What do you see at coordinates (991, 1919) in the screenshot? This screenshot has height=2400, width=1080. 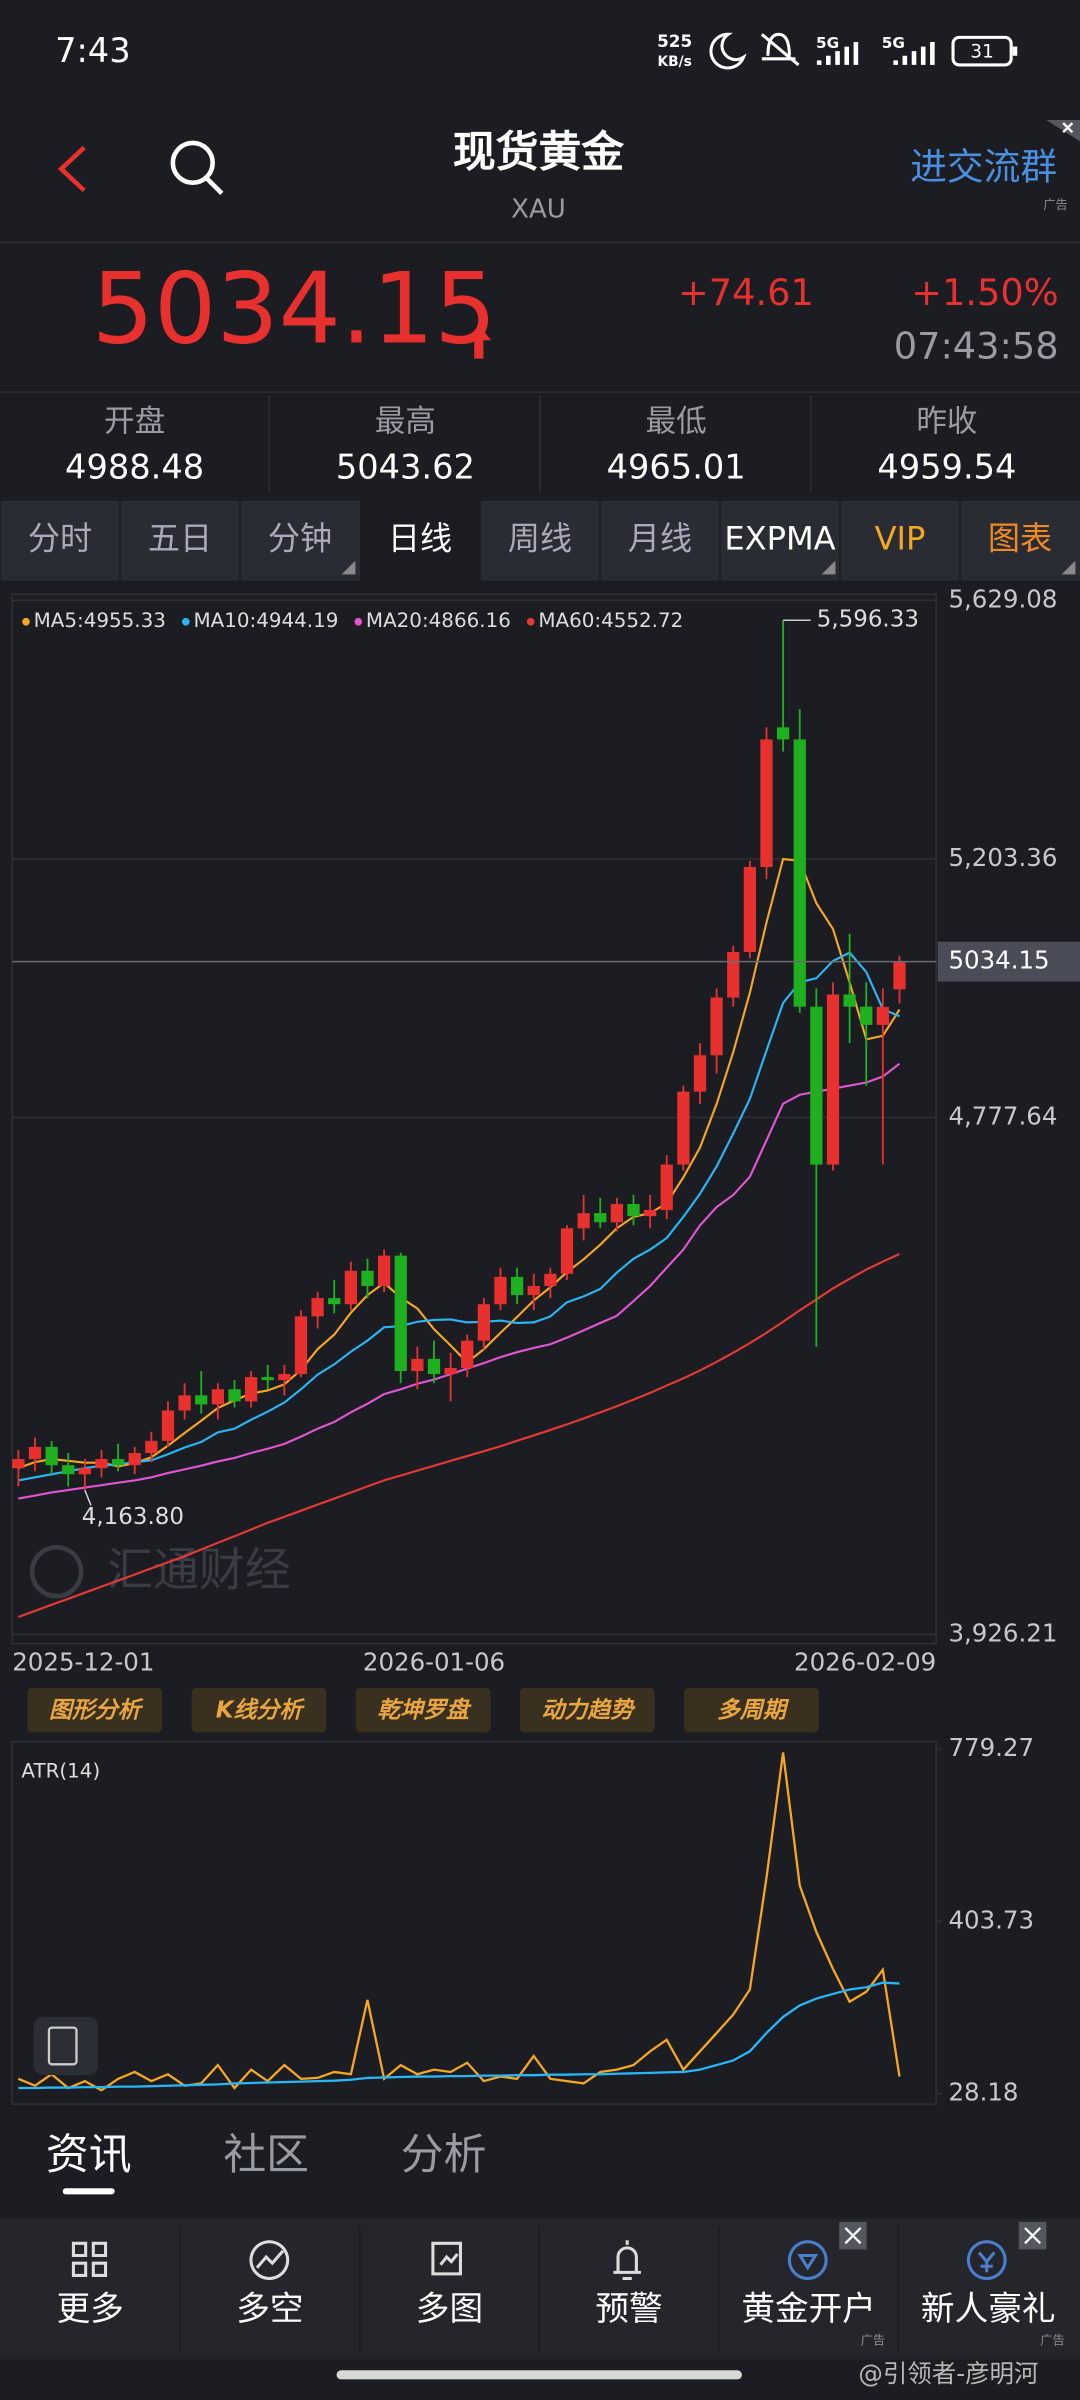 I see `y-tick-label: 403.73` at bounding box center [991, 1919].